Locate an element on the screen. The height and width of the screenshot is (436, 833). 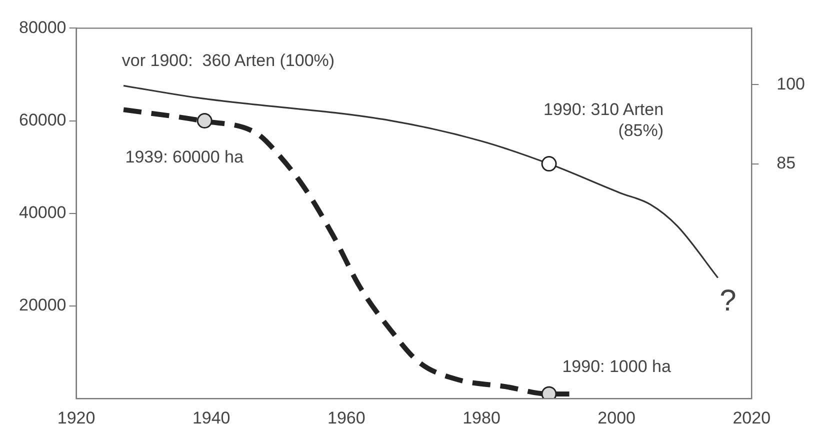
y2-tick-label: 85 is located at coordinates (786, 162).